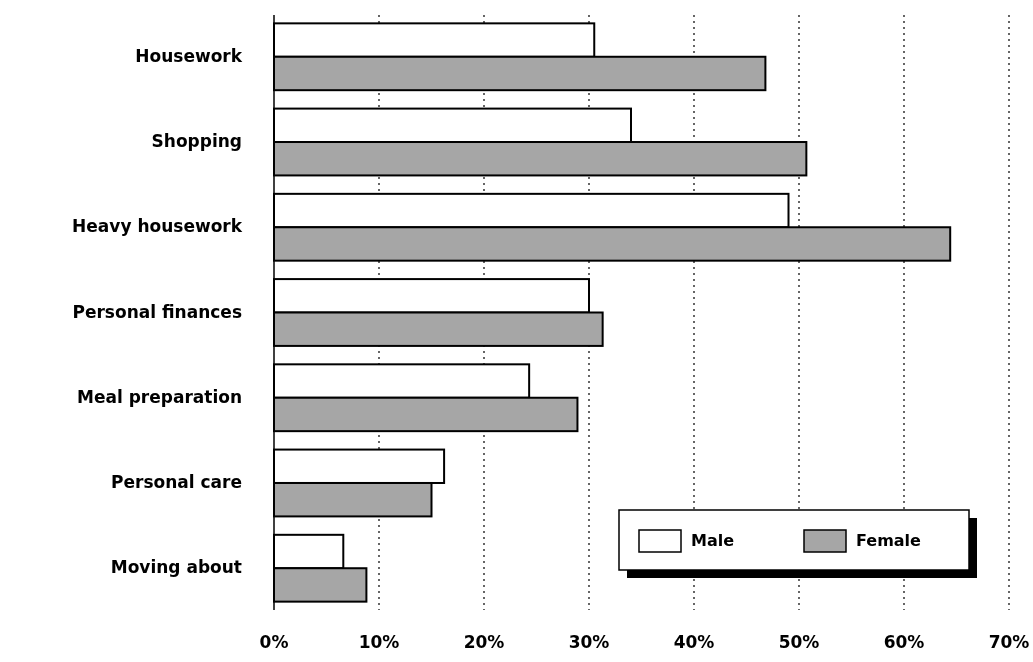 The height and width of the screenshot is (662, 1033). Describe the element at coordinates (484, 642) in the screenshot. I see `x-tick-label: 20%` at that location.